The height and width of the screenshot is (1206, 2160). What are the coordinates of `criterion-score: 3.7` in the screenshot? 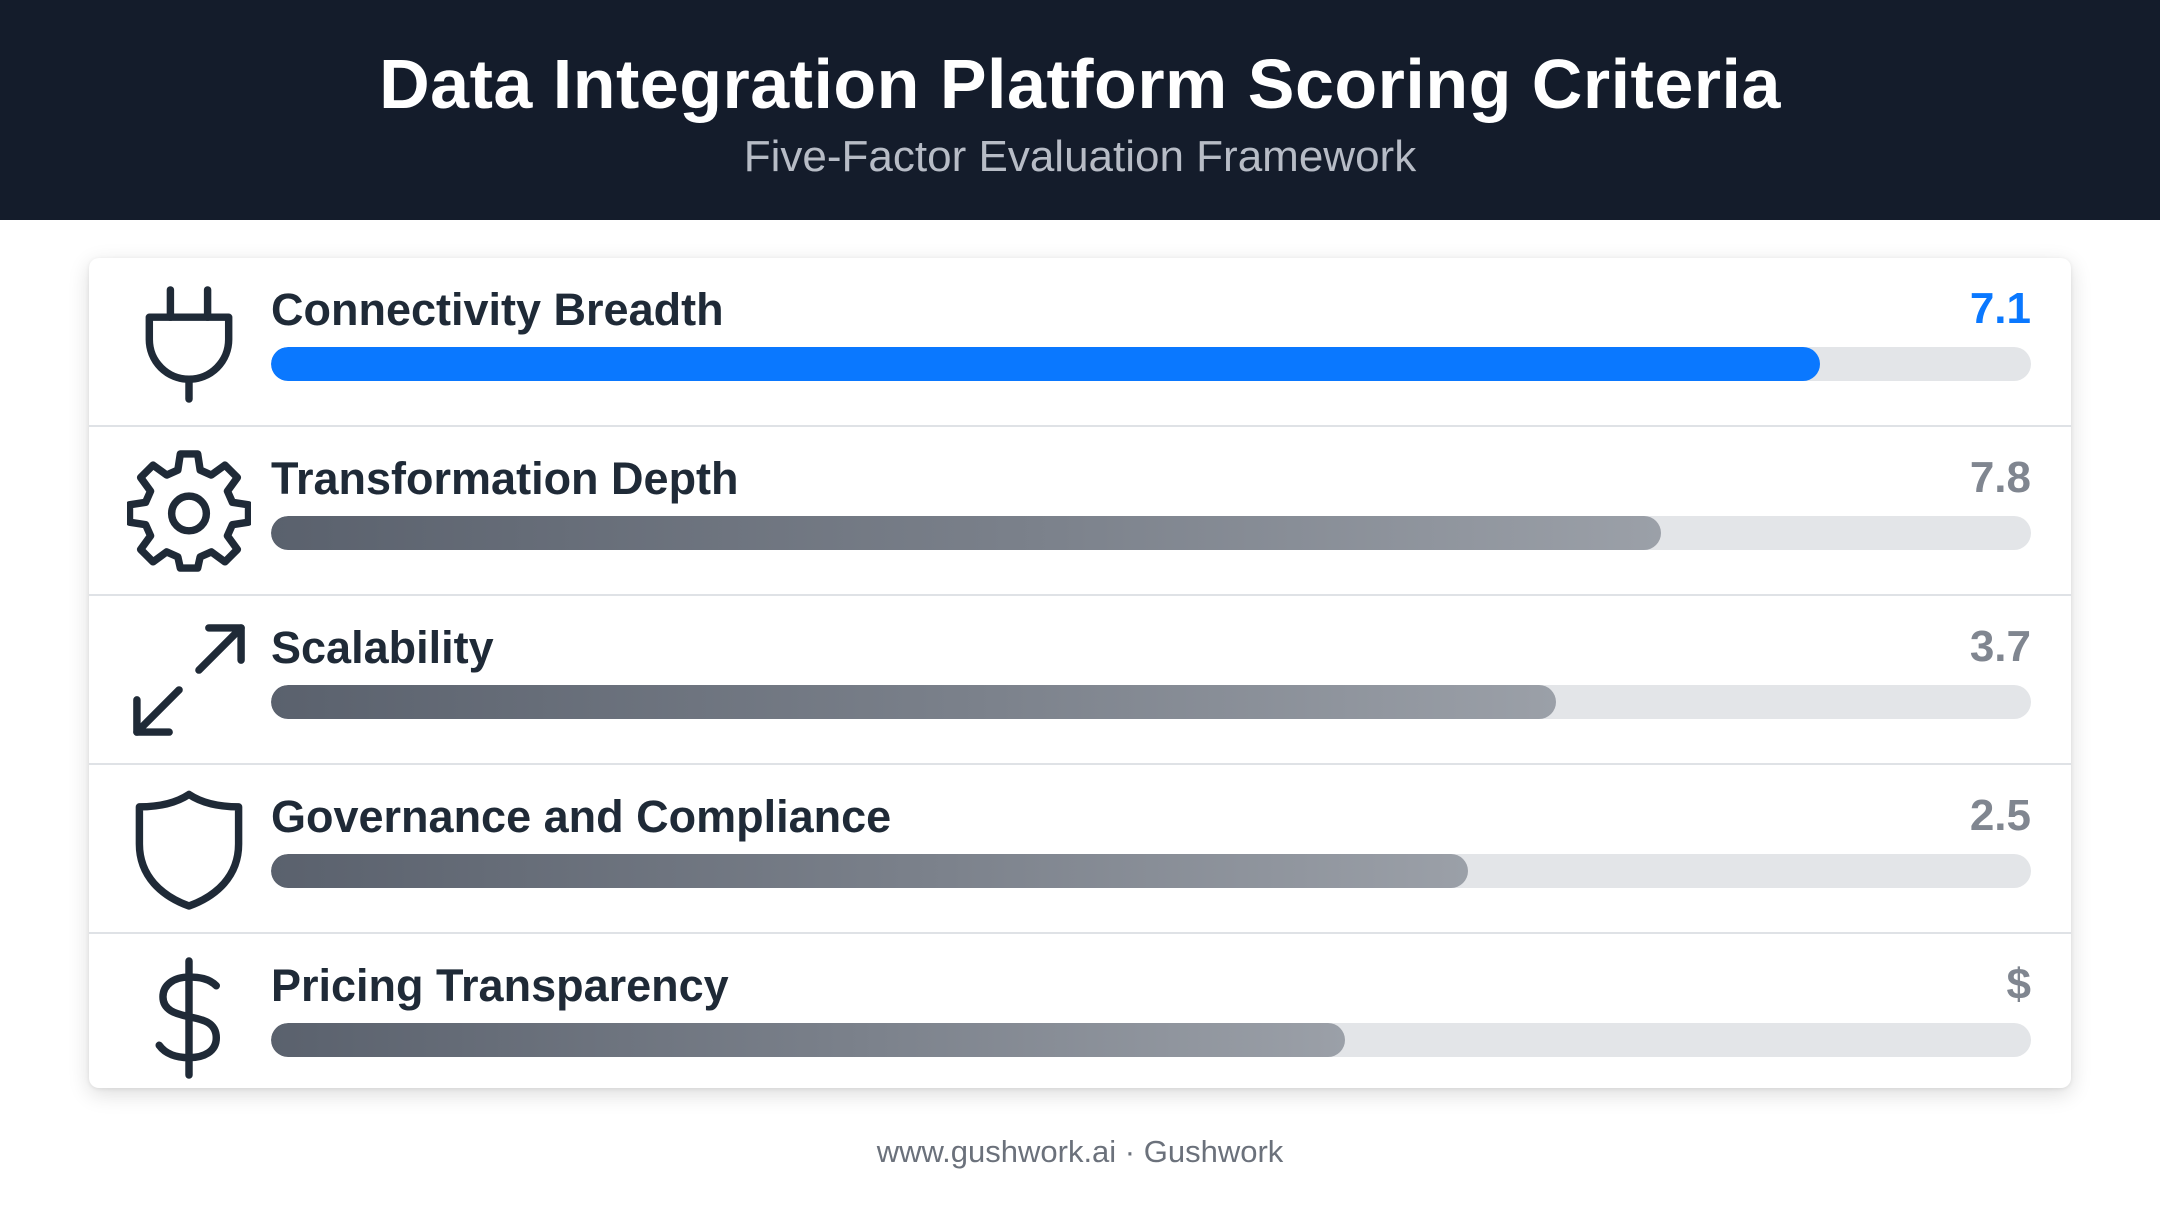 It's located at (2000, 646).